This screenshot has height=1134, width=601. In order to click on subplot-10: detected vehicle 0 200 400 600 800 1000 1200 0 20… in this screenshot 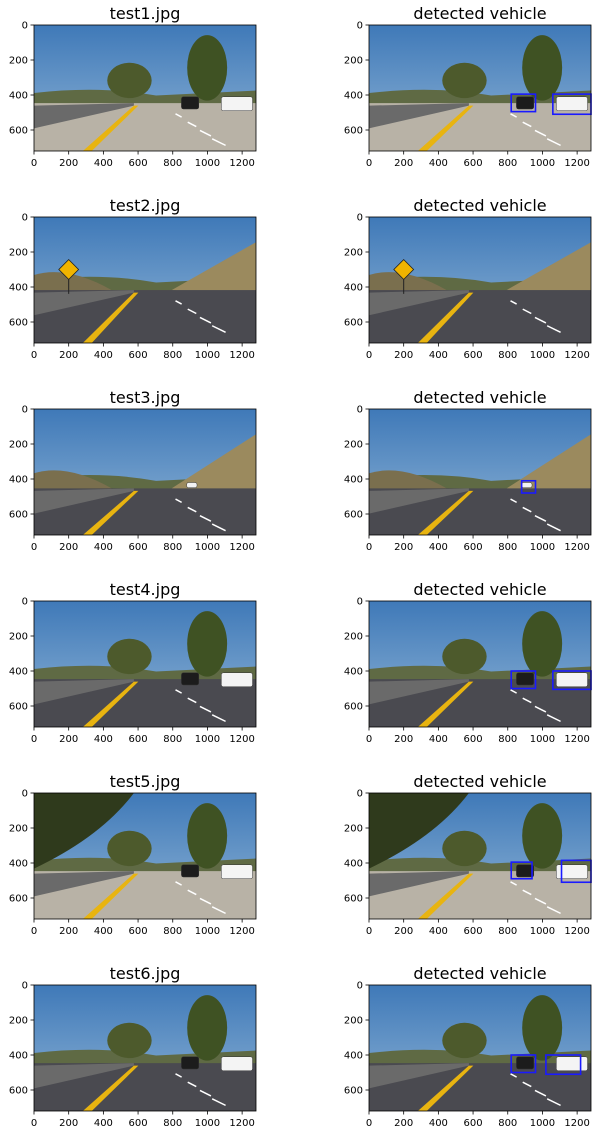, I will do `click(468, 854)`.